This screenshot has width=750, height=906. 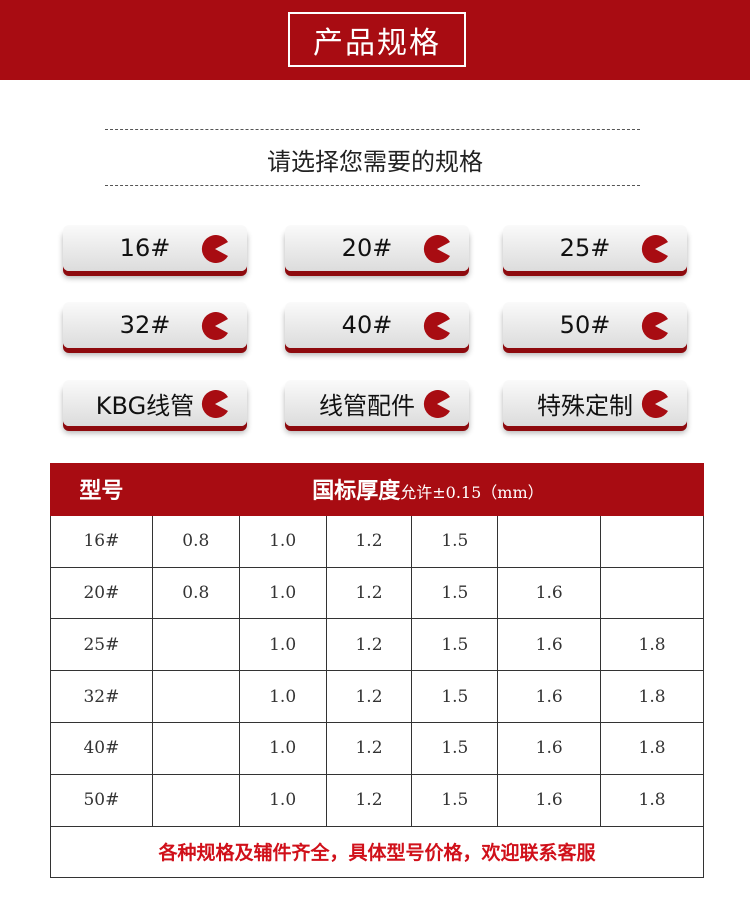 I want to click on spec-button-label: 25#, so click(x=585, y=248).